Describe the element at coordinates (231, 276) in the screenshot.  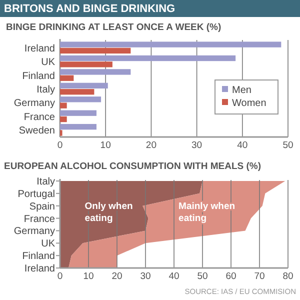
I see `x-tick-label: 60` at that location.